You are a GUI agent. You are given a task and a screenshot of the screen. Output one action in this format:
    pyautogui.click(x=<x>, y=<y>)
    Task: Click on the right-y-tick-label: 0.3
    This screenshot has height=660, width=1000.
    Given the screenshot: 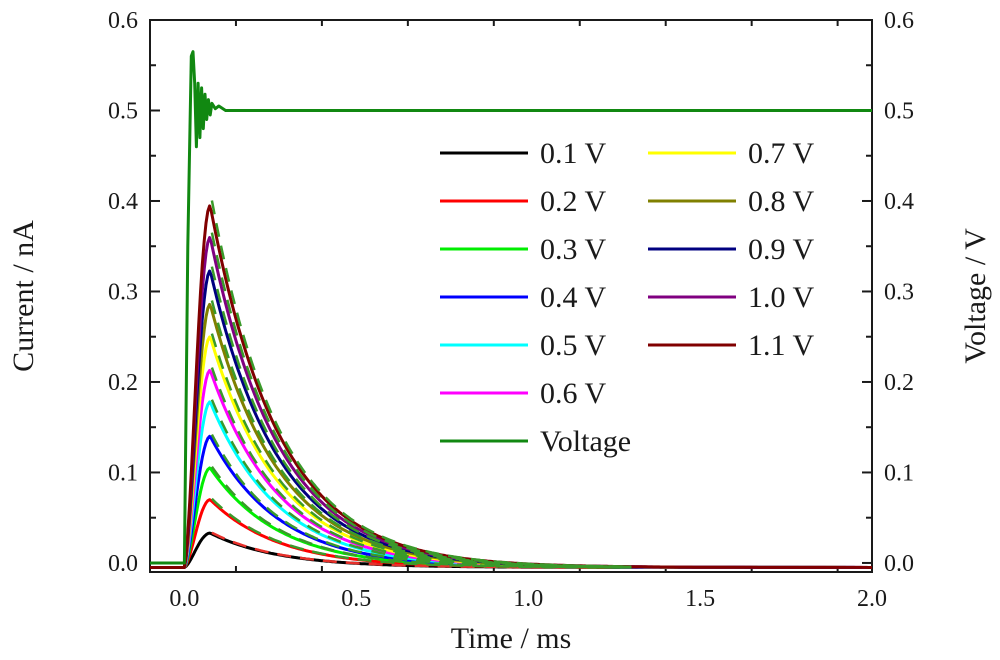 What is the action you would take?
    pyautogui.click(x=899, y=292)
    